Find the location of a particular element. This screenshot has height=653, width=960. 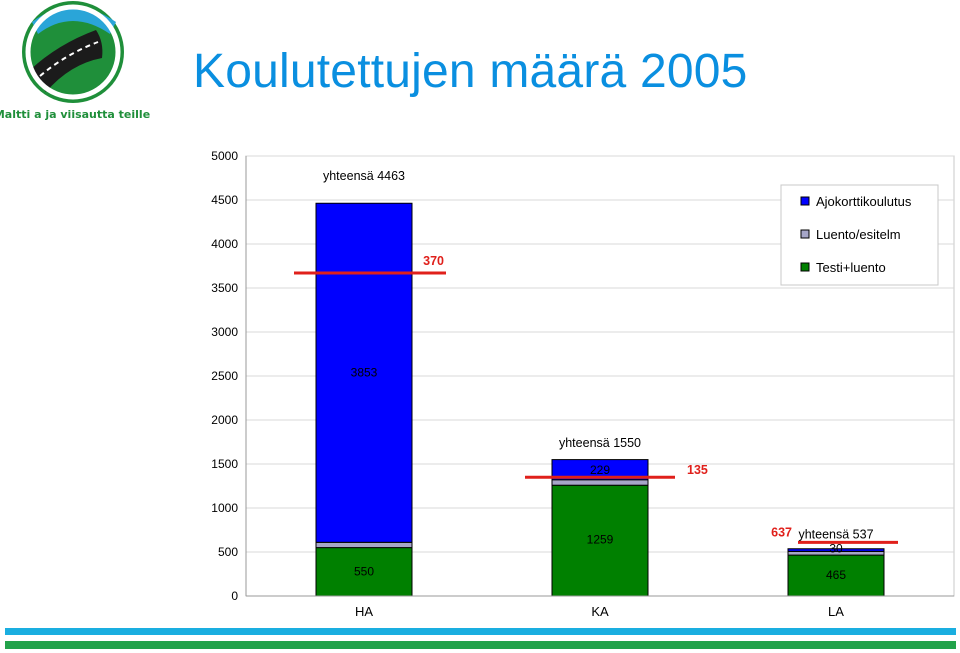

data-label: 550 is located at coordinates (364, 571).